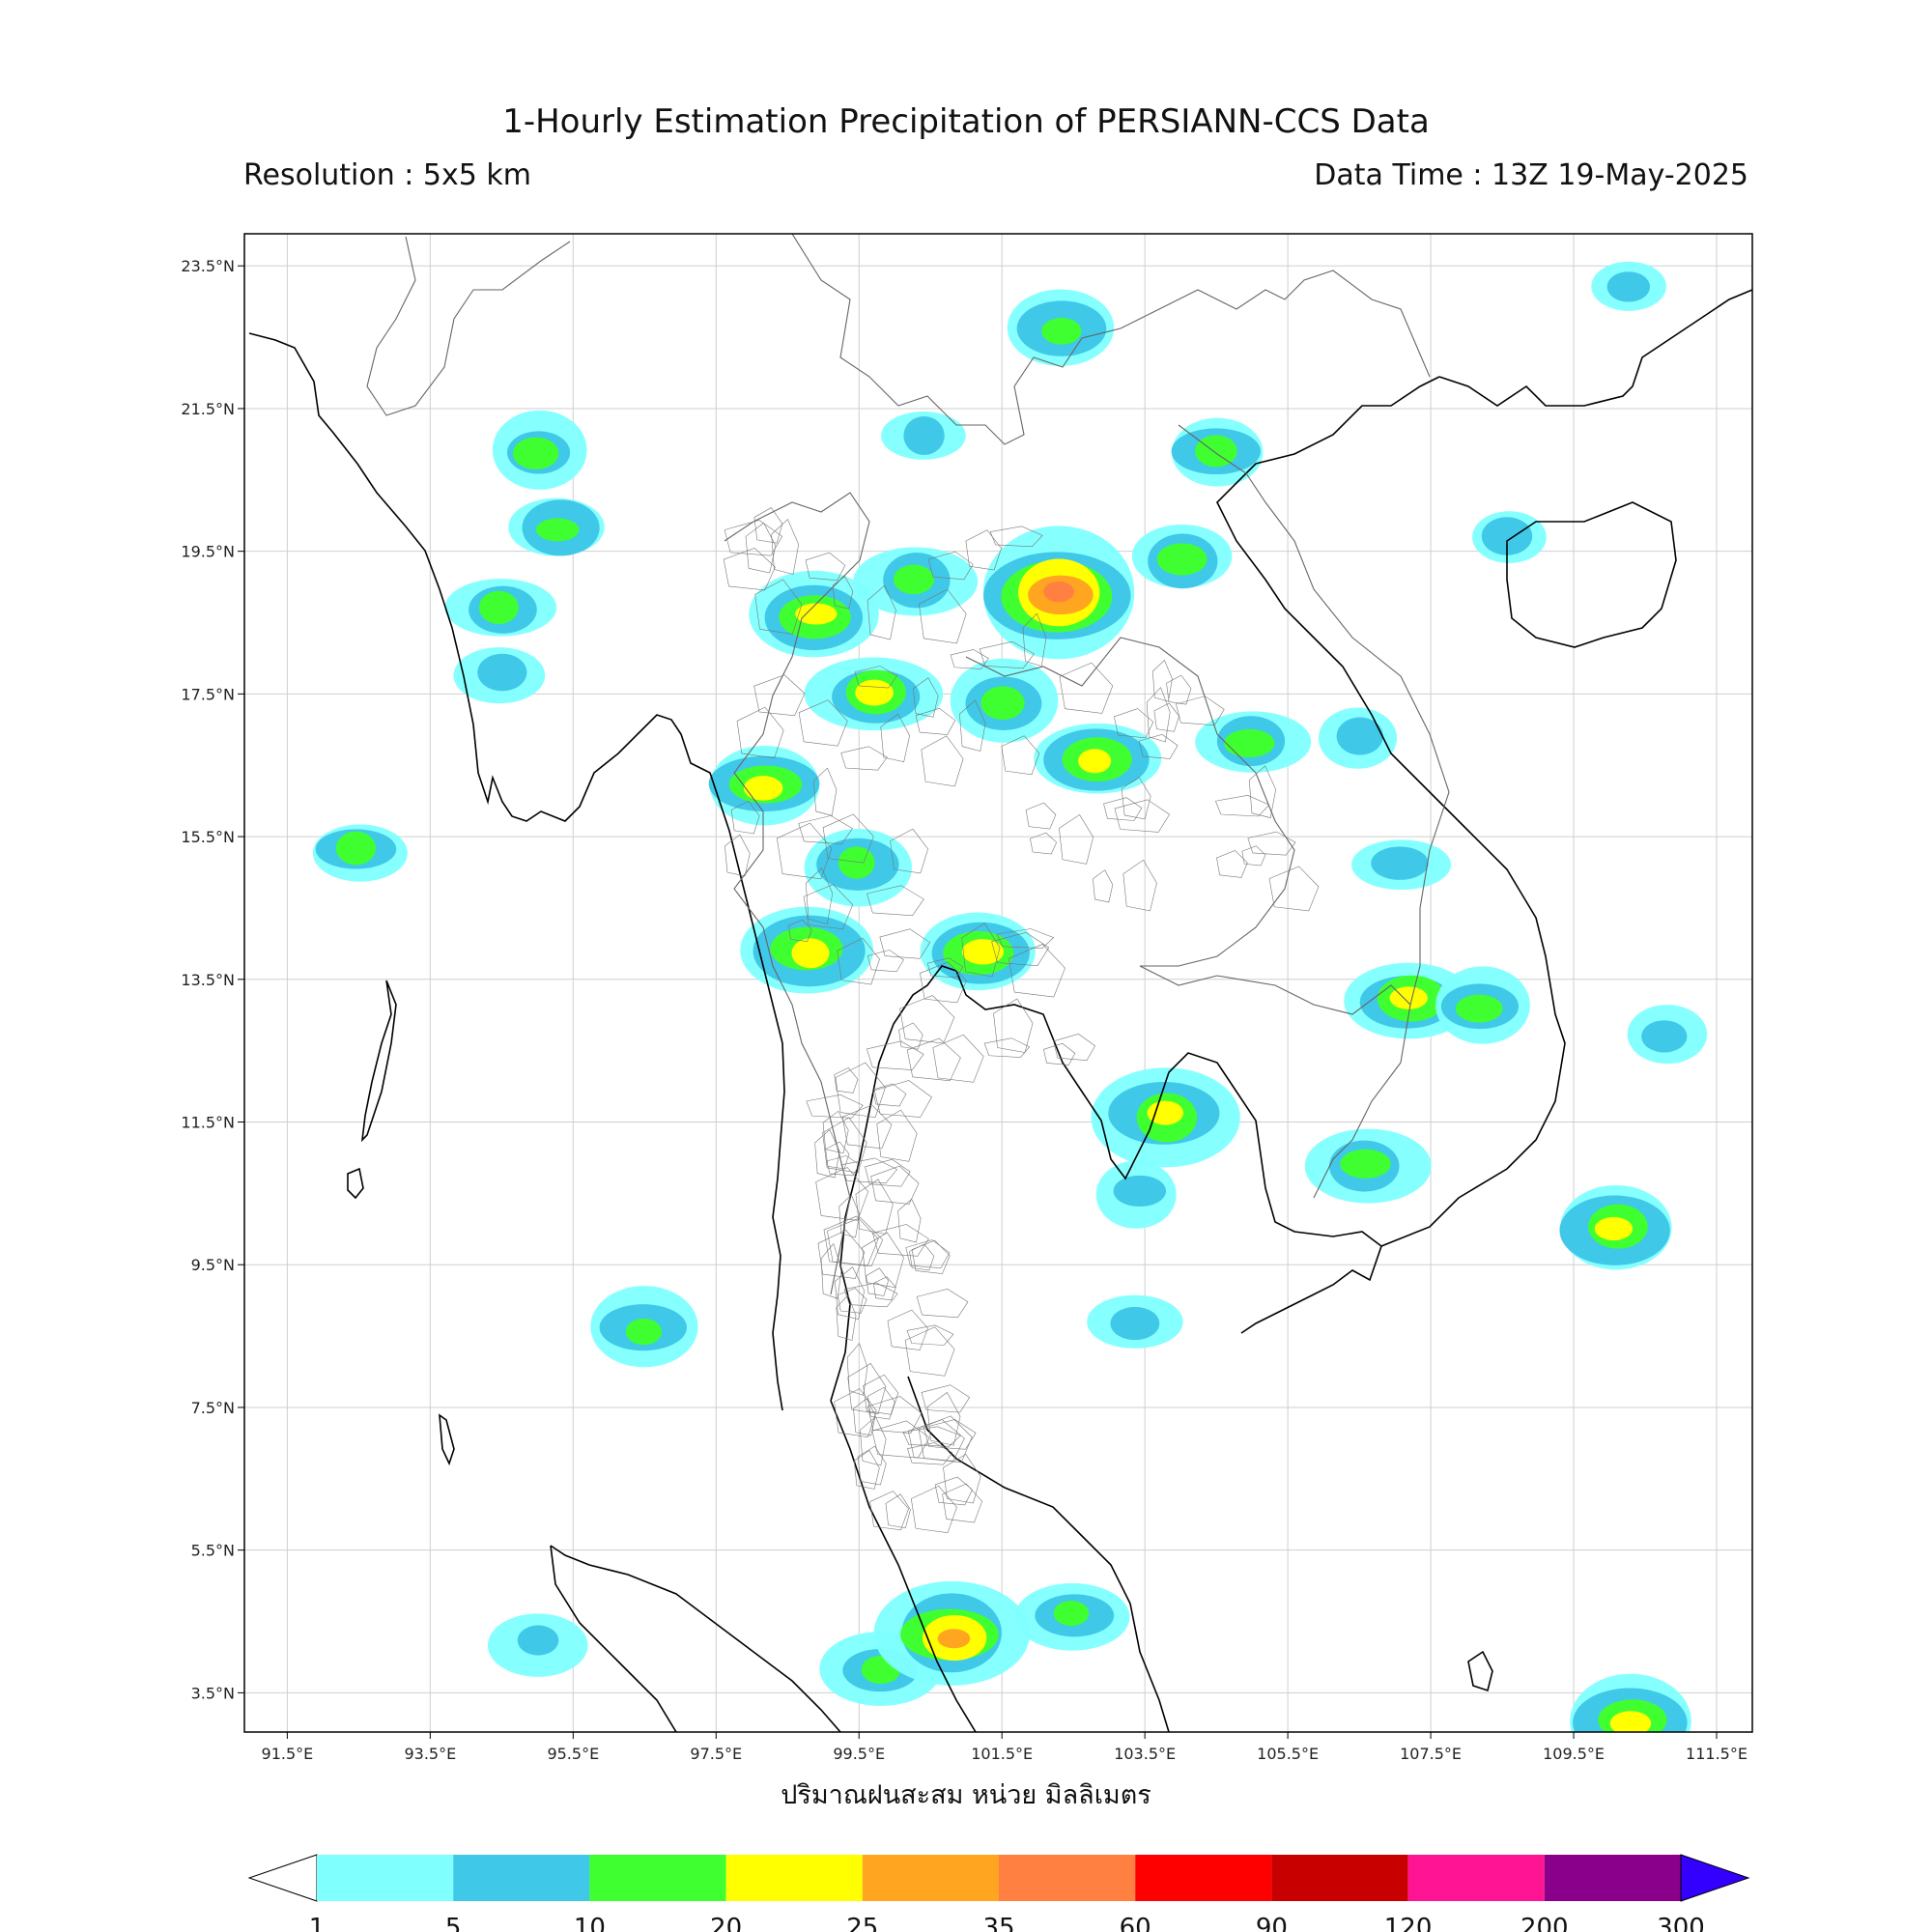 This screenshot has height=1932, width=1932. I want to click on colorbar-tick-label: 120, so click(1408, 1923).